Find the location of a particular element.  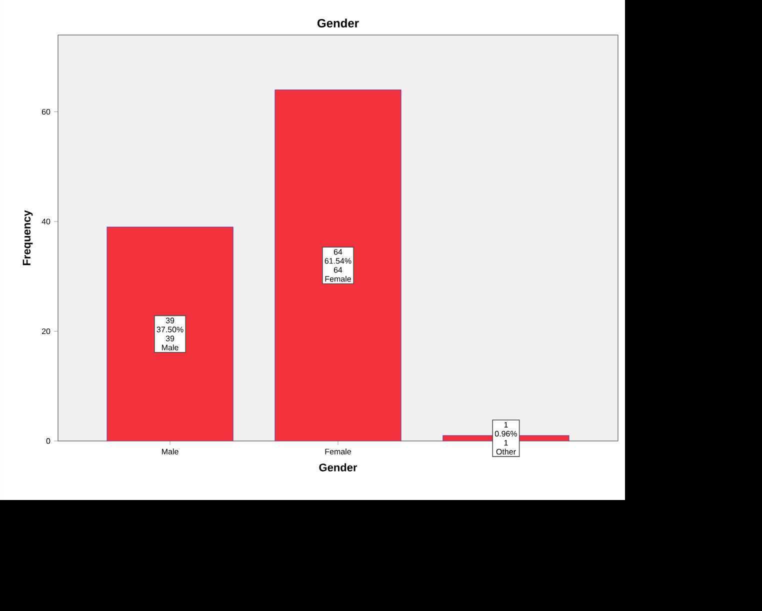

x-tick-label: Male is located at coordinates (170, 451).